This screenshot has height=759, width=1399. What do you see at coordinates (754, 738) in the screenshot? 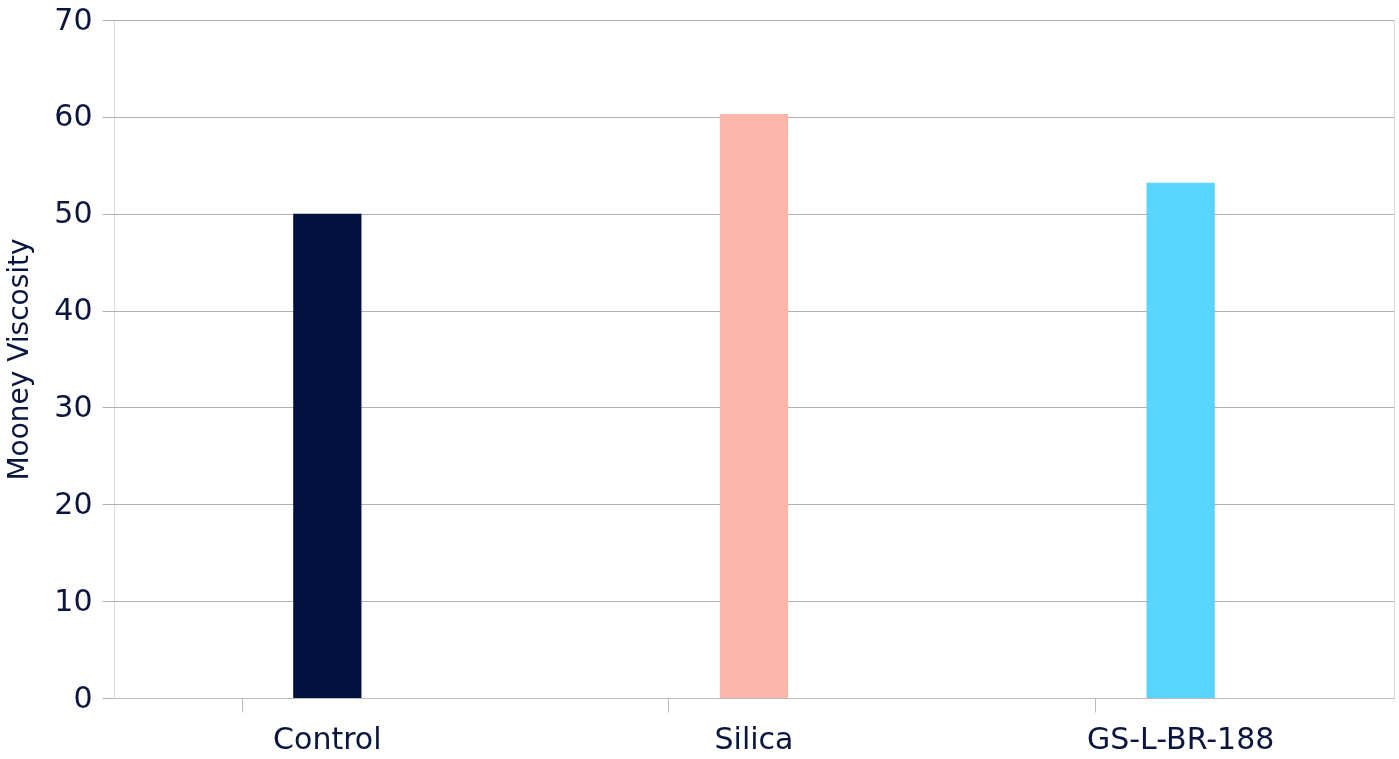
I see `x-tick-label: Silica` at bounding box center [754, 738].